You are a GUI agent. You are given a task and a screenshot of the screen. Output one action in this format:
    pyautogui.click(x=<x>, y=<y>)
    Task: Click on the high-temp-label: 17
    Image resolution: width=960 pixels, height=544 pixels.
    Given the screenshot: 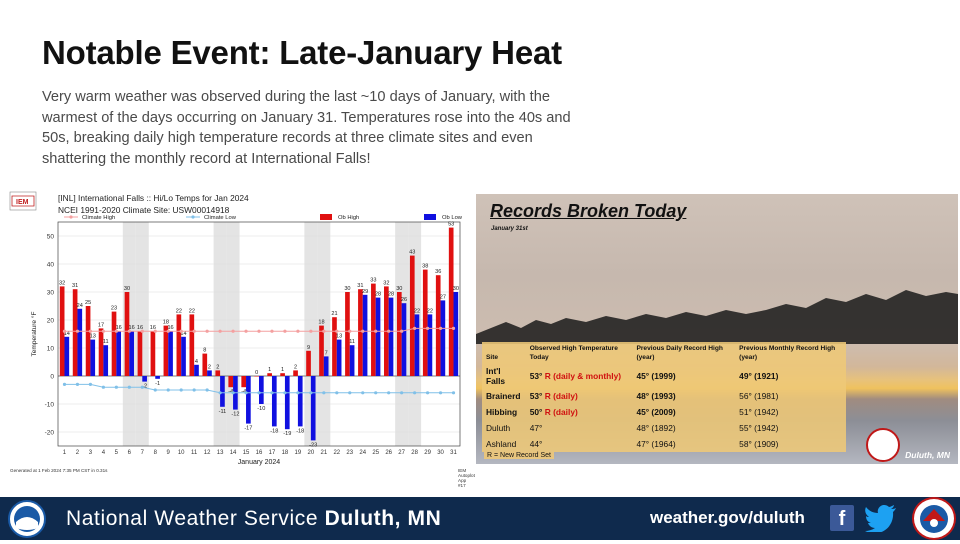 What is the action you would take?
    pyautogui.click(x=101, y=325)
    